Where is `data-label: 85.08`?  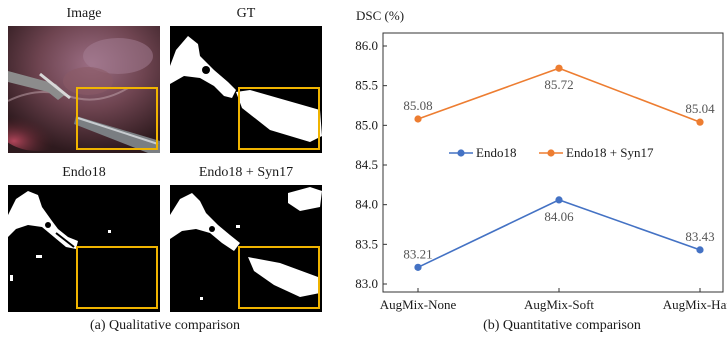 data-label: 85.08 is located at coordinates (417, 105).